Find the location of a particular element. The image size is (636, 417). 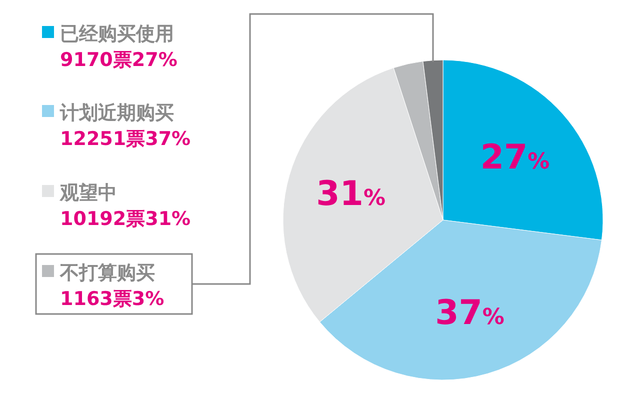

legend-label: 计划近期购买 is located at coordinates (116, 113).